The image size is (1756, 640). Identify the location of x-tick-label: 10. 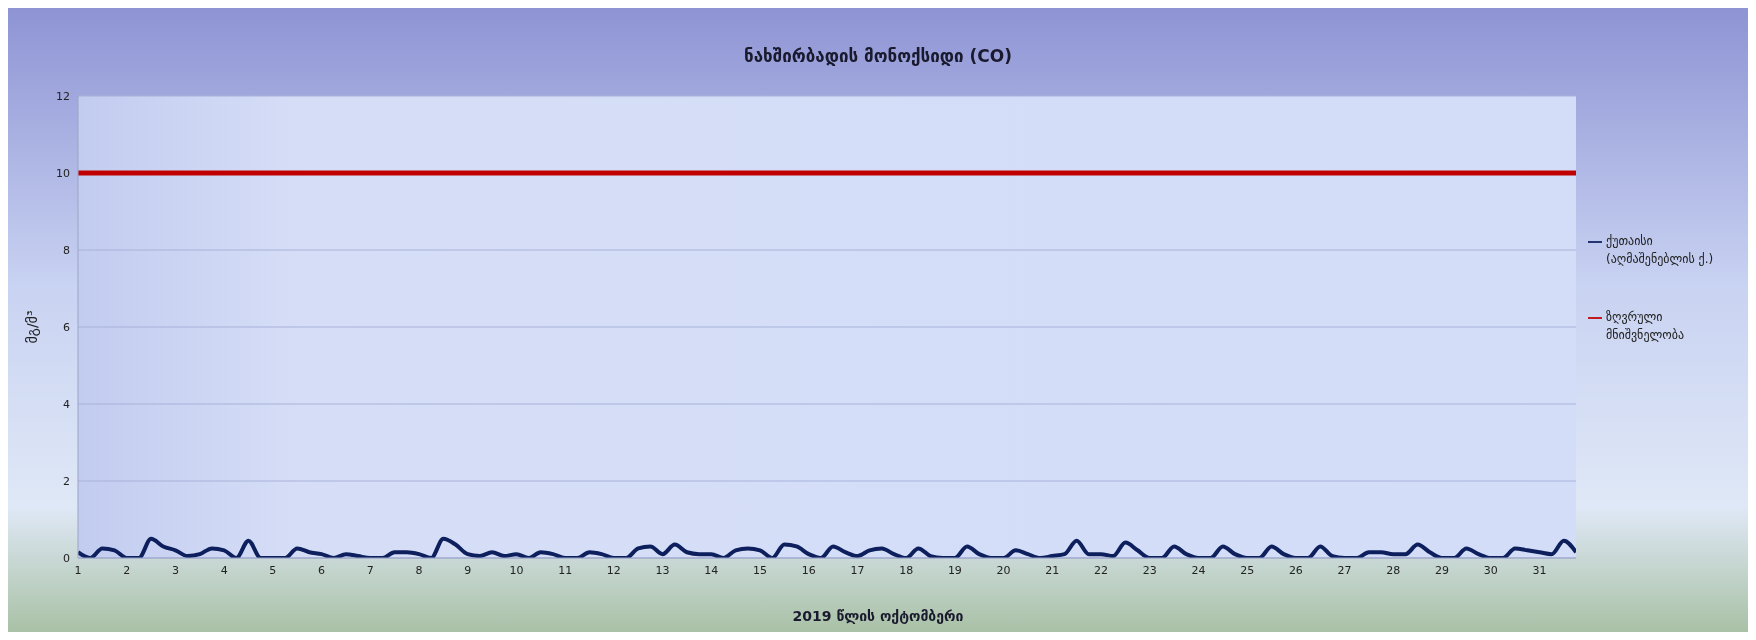
(516, 570).